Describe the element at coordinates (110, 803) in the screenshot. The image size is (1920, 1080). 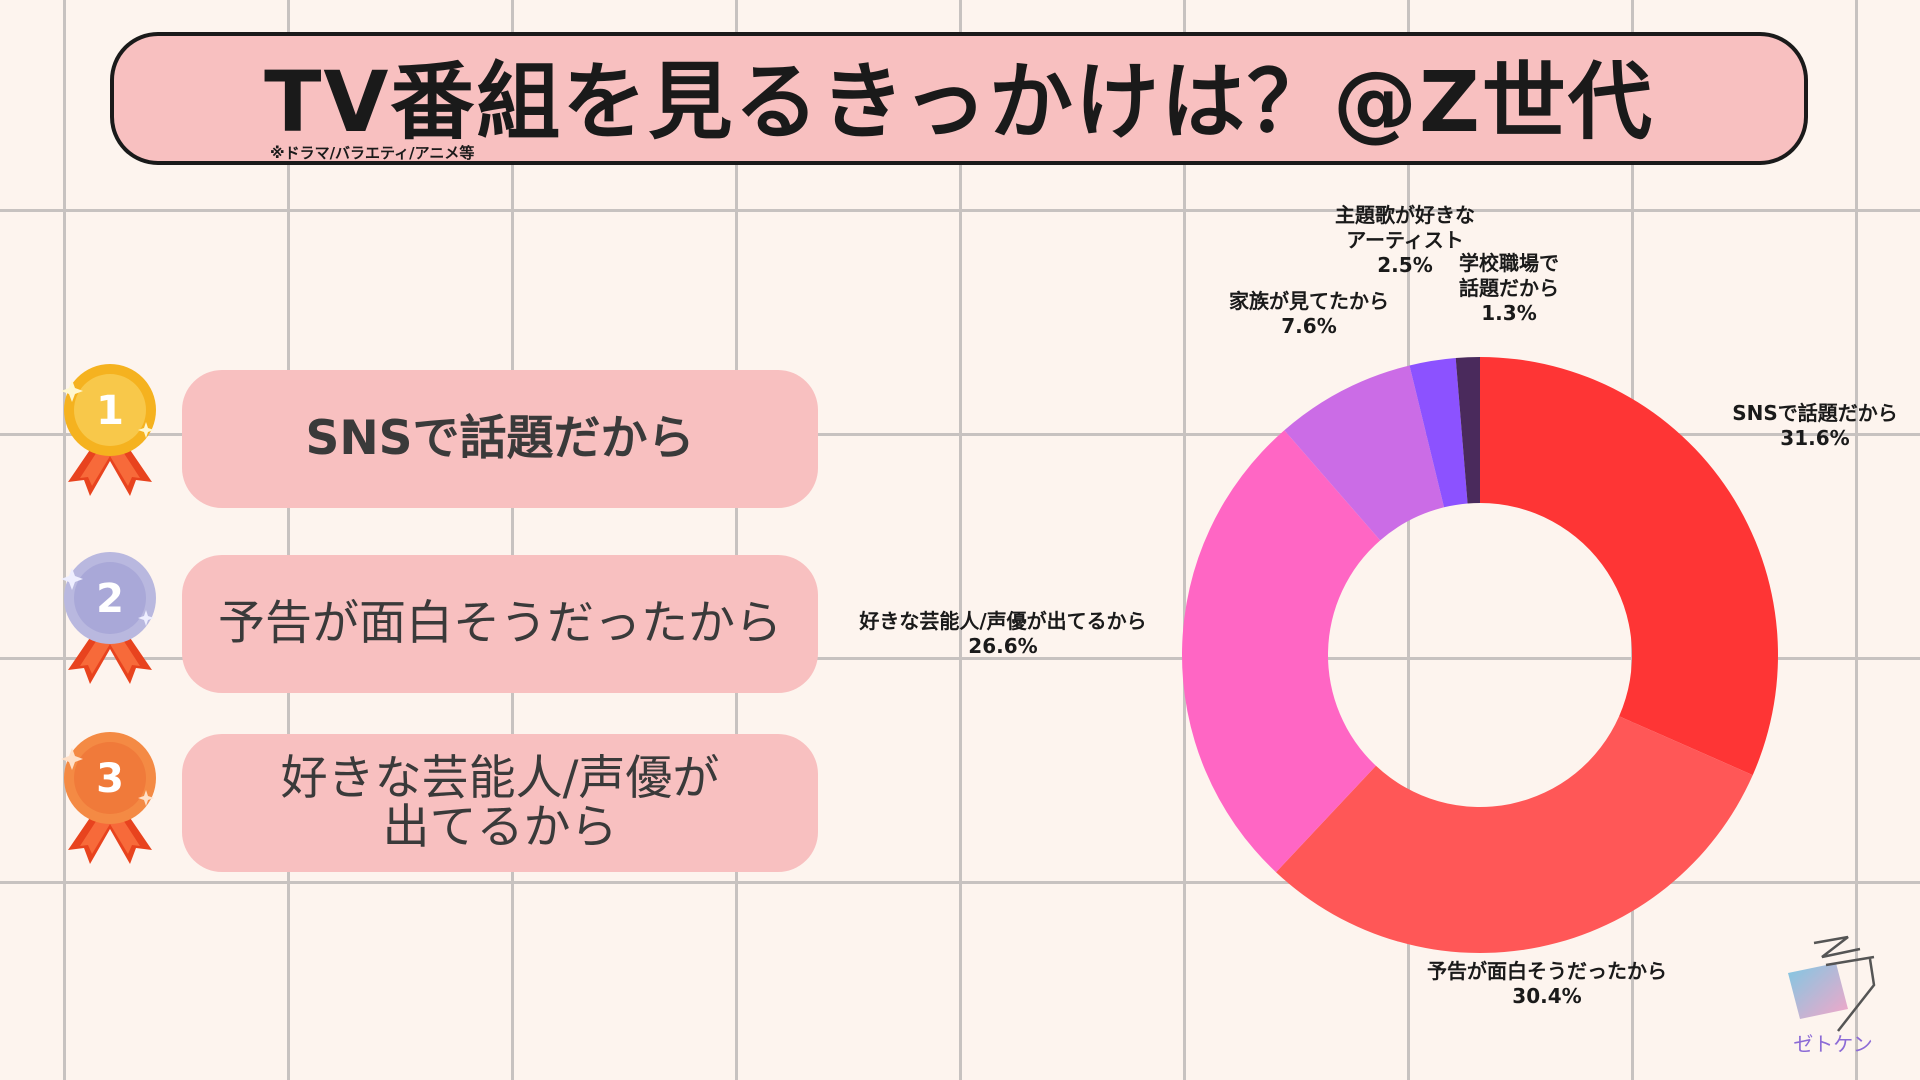
I see `bronze-medal-icon: 3` at that location.